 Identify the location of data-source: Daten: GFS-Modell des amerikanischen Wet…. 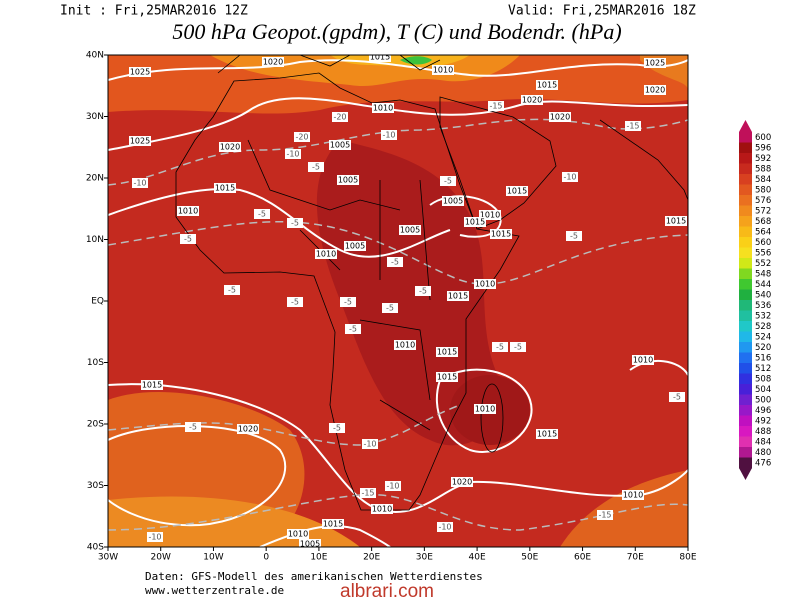
(314, 576).